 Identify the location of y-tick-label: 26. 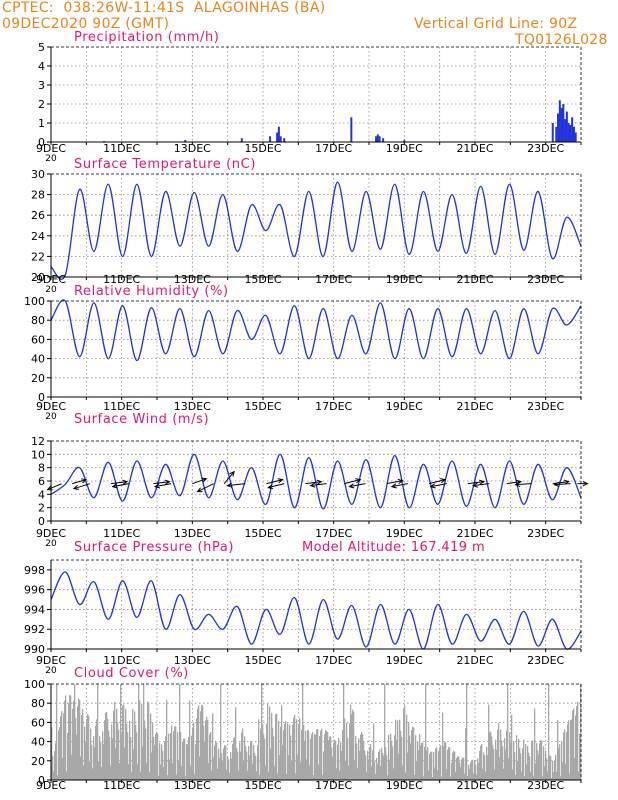
(38, 215).